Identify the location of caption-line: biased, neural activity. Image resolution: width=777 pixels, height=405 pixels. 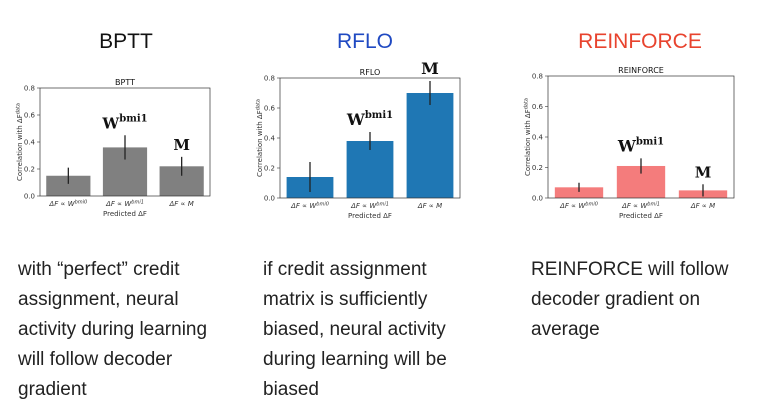
(354, 329).